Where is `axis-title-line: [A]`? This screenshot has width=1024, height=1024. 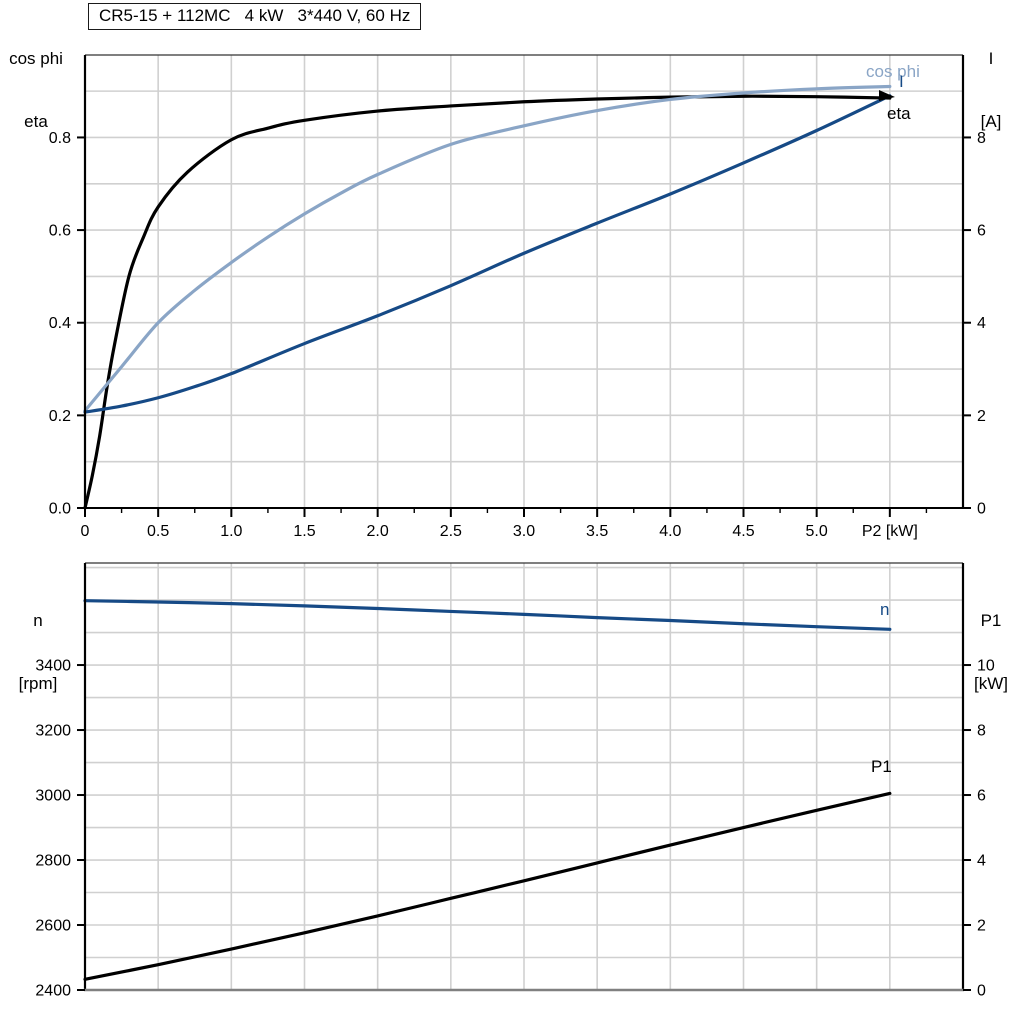 axis-title-line: [A] is located at coordinates (991, 121).